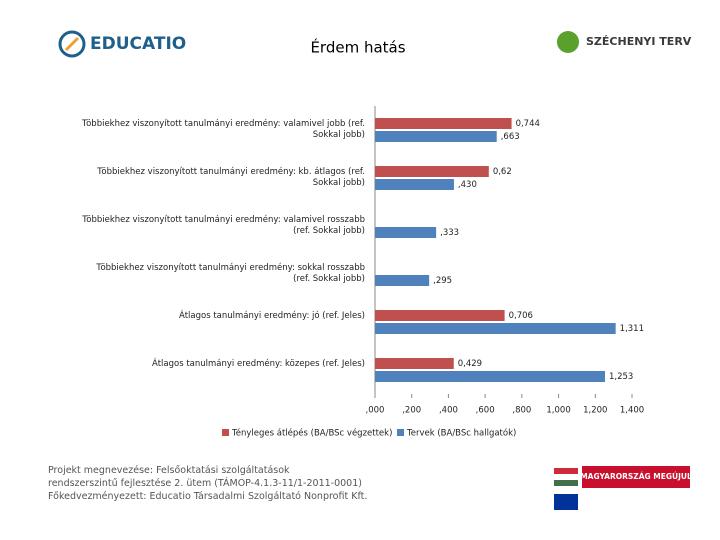 The height and width of the screenshot is (540, 720). Describe the element at coordinates (138, 44) in the screenshot. I see `logo-left: EDUCATIO` at that location.